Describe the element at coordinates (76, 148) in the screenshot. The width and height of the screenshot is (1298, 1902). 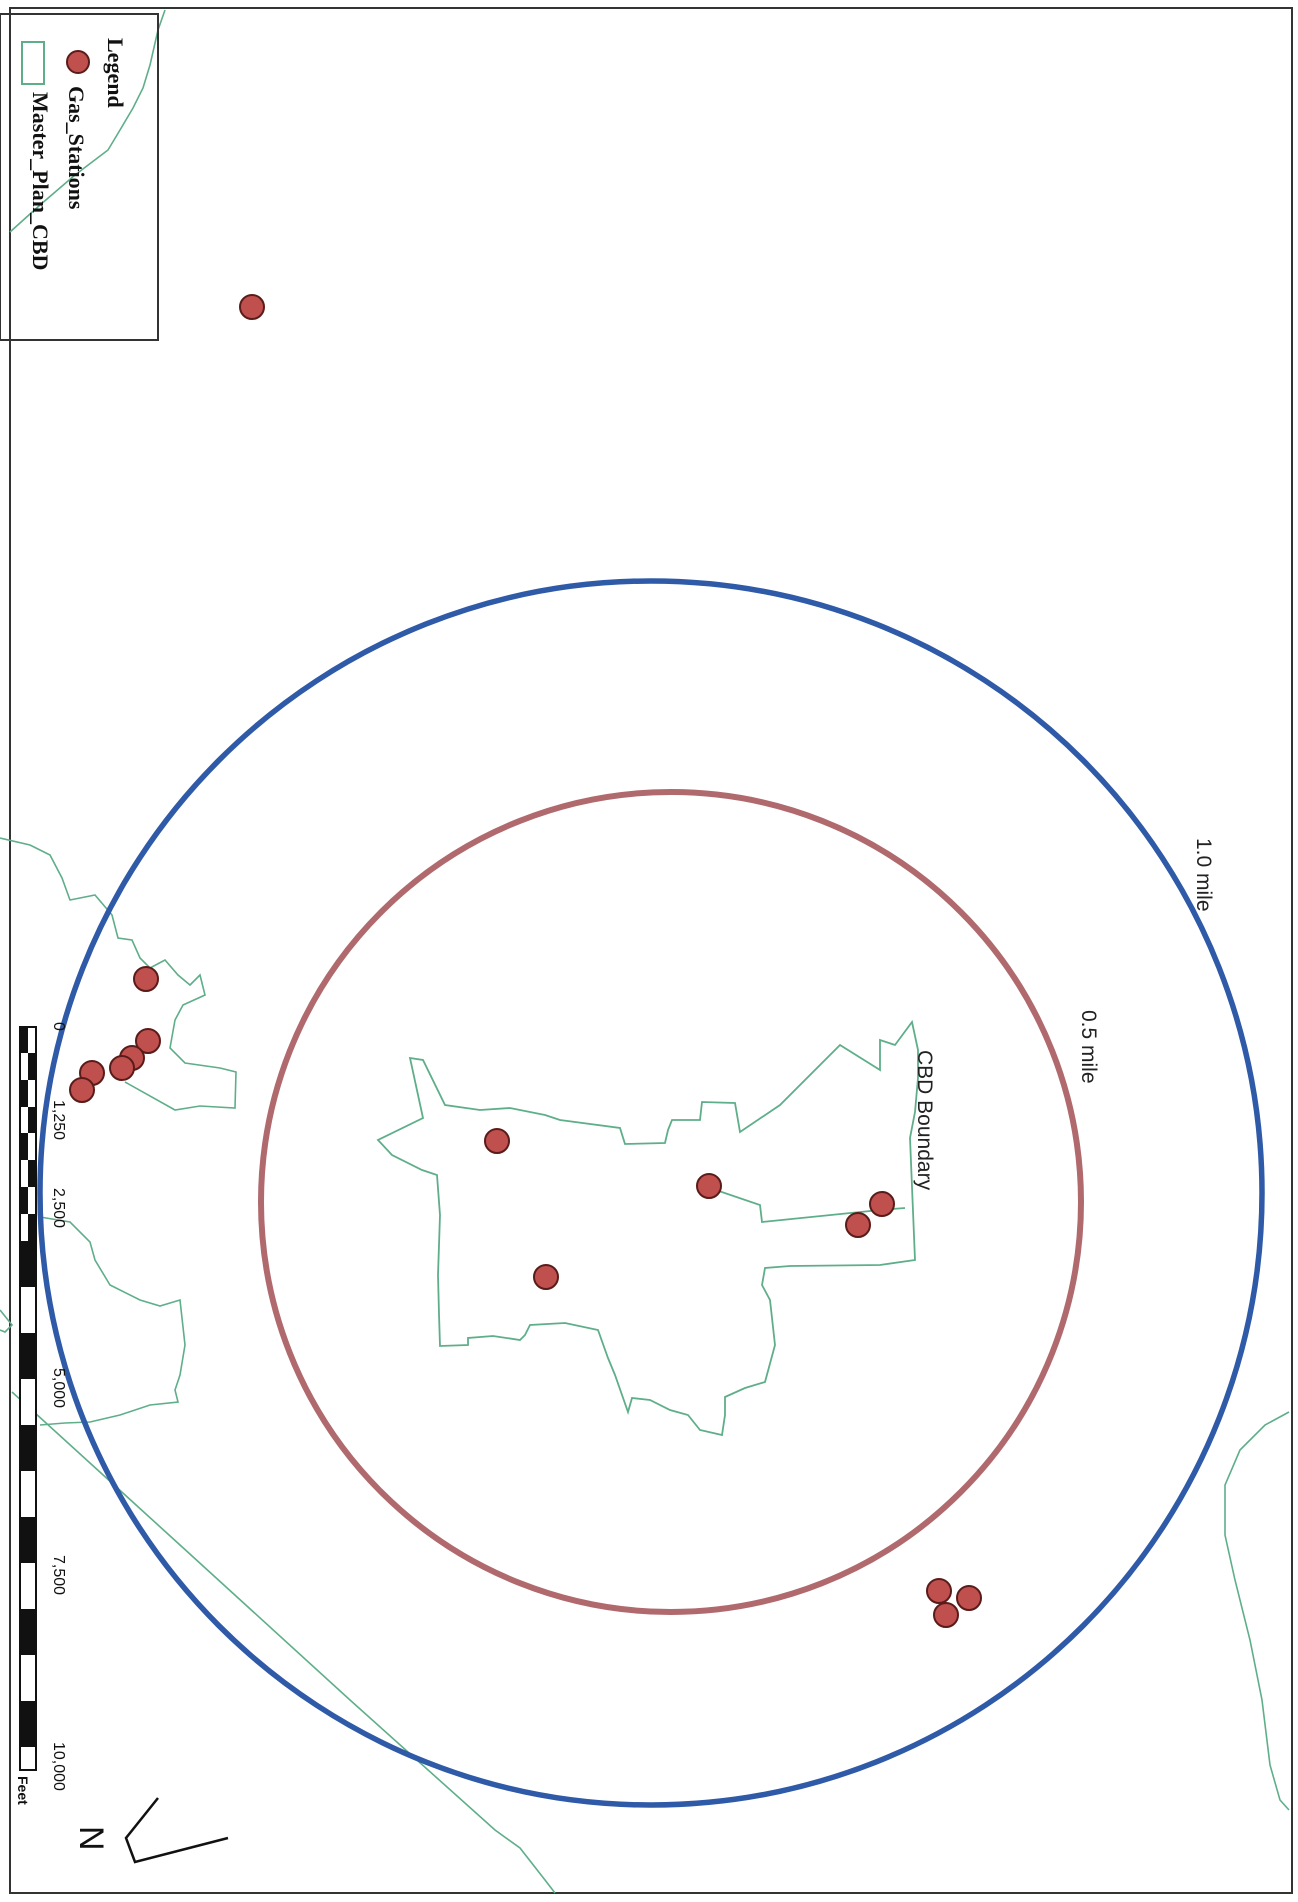
I see `legend-item-gas-stations: Gas_Stations` at that location.